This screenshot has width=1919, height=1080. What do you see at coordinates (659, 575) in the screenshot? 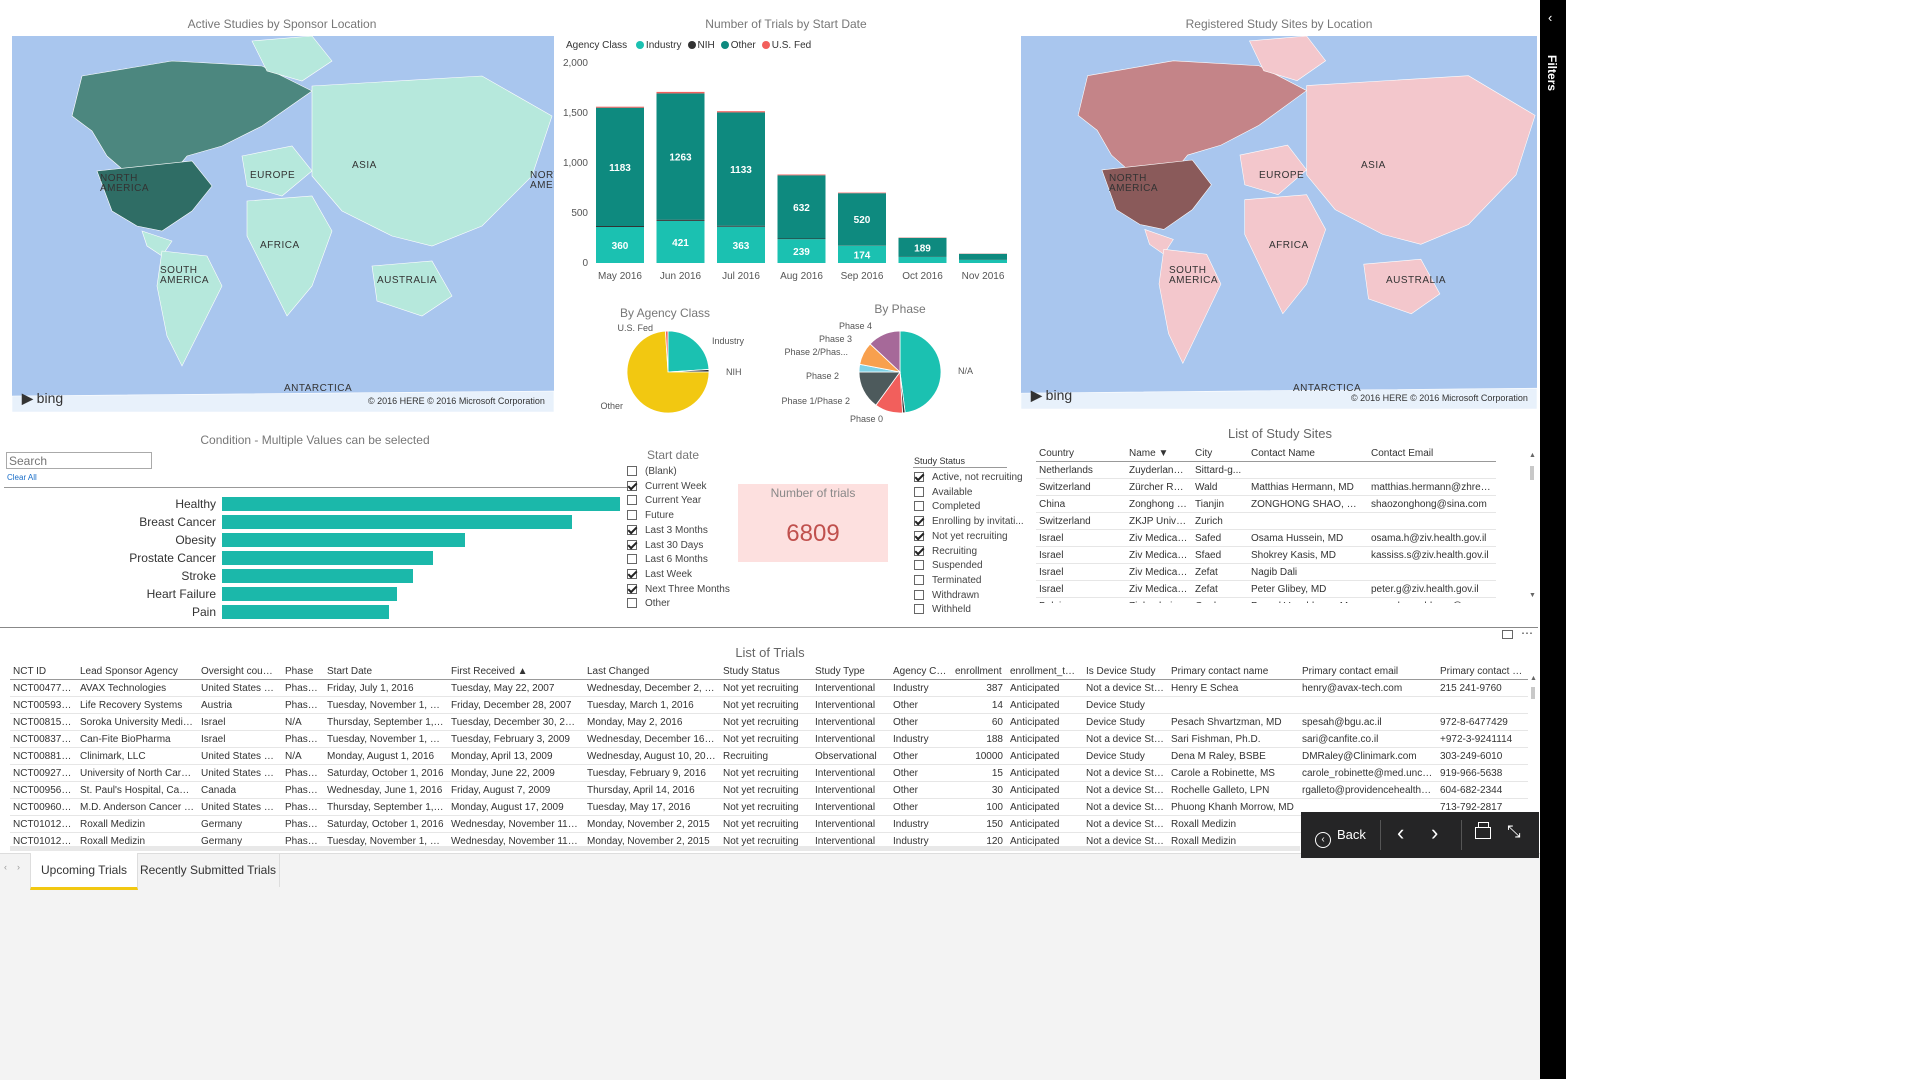
I see `start-date-item: Last Week` at bounding box center [659, 575].